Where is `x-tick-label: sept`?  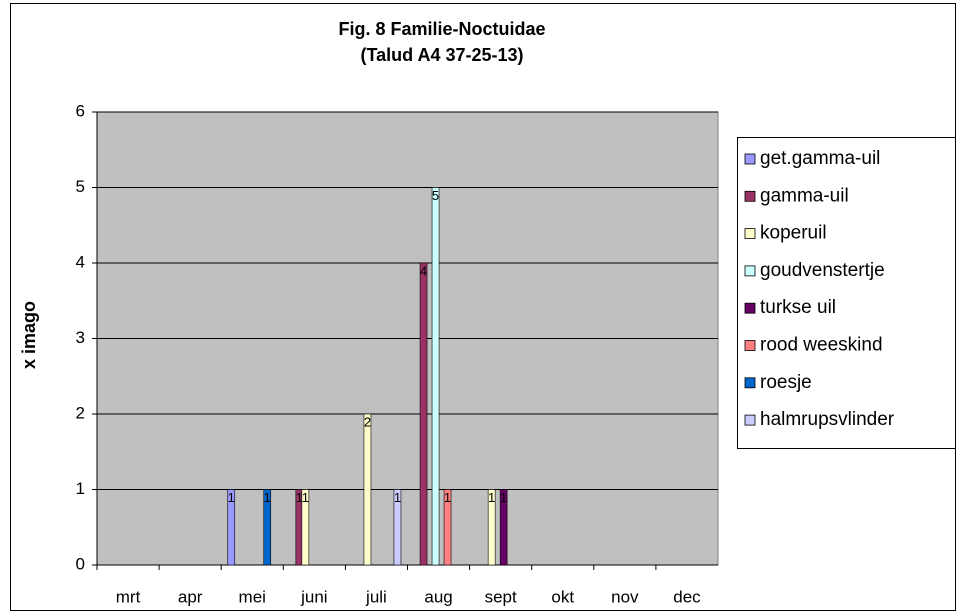
x-tick-label: sept is located at coordinates (501, 596).